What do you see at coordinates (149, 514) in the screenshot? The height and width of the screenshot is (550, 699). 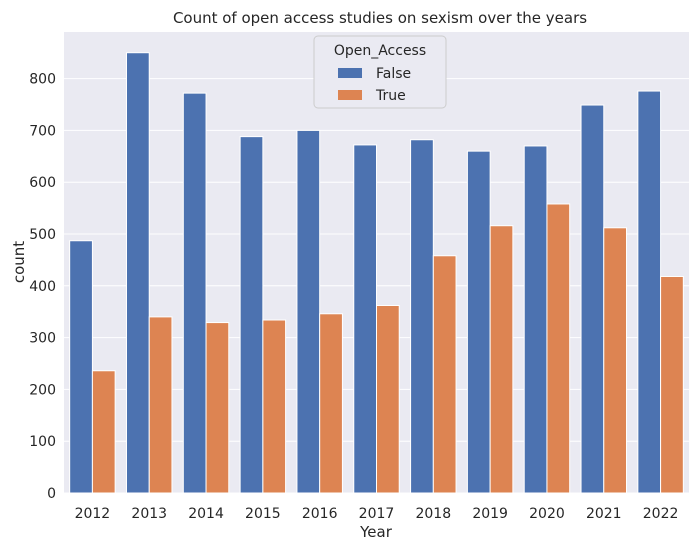 I see `x-tick-label: 2013` at bounding box center [149, 514].